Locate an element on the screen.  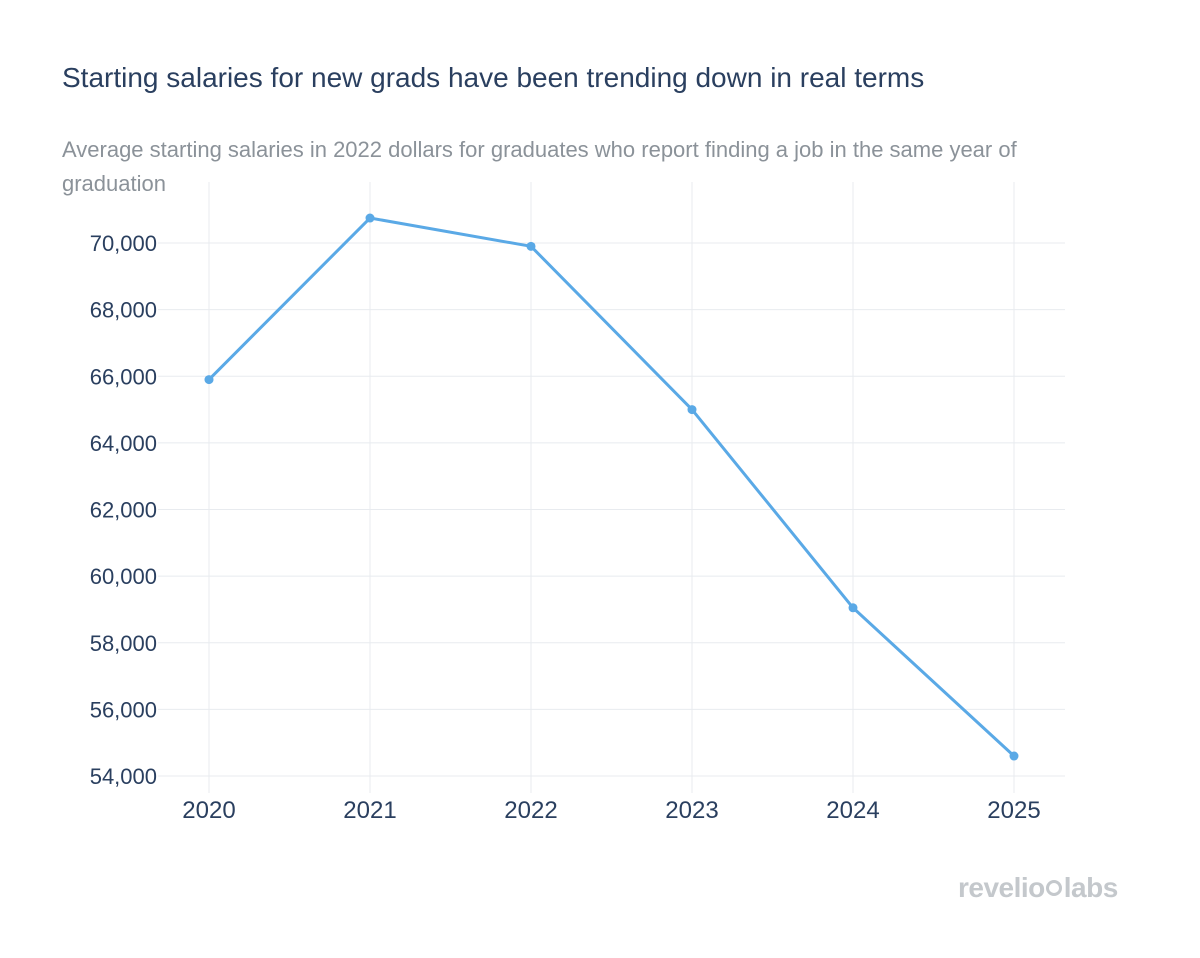
y-tick-label: 62,000 is located at coordinates (123, 510).